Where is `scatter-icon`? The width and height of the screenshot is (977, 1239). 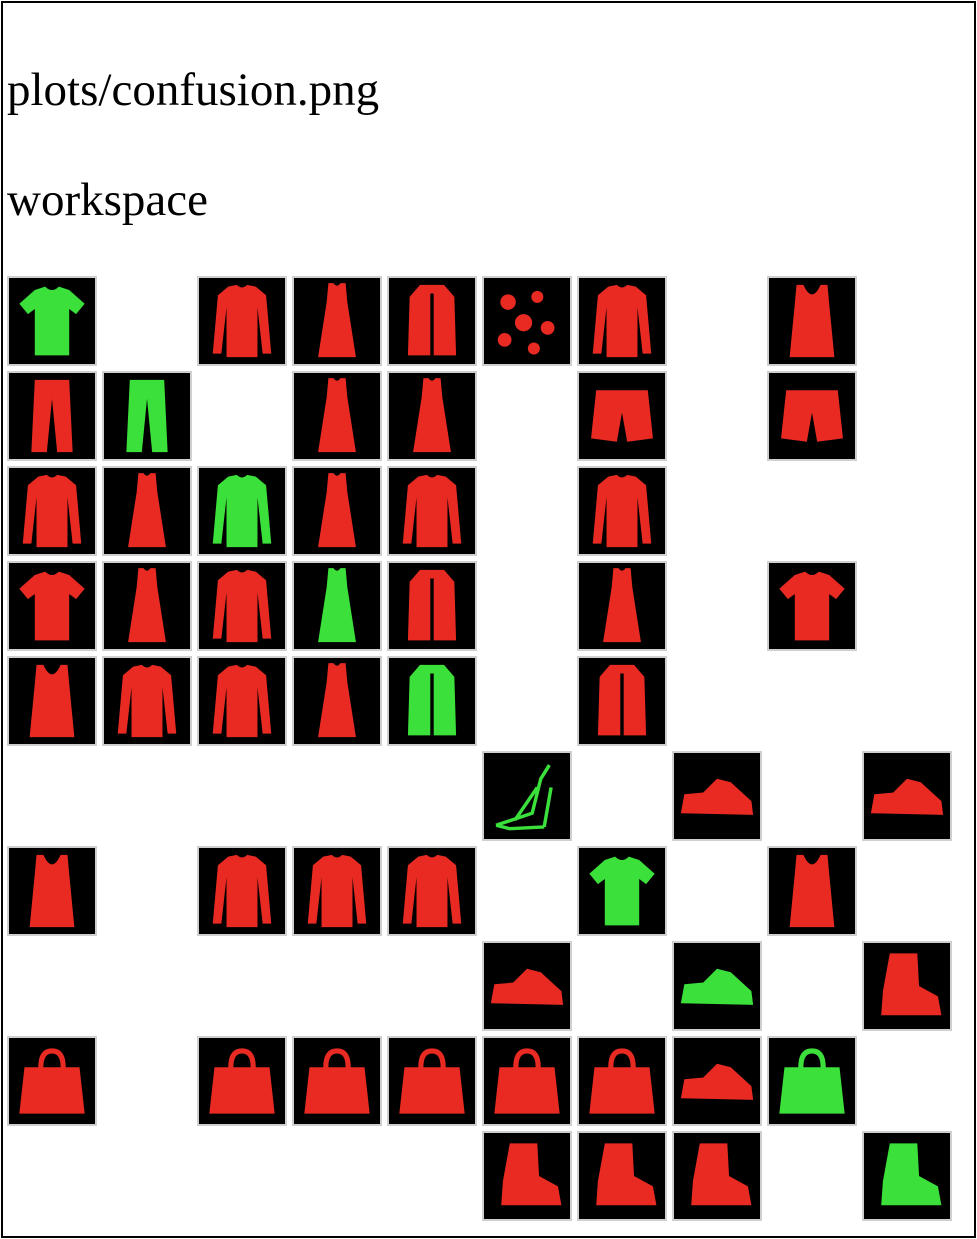
scatter-icon is located at coordinates (526, 322).